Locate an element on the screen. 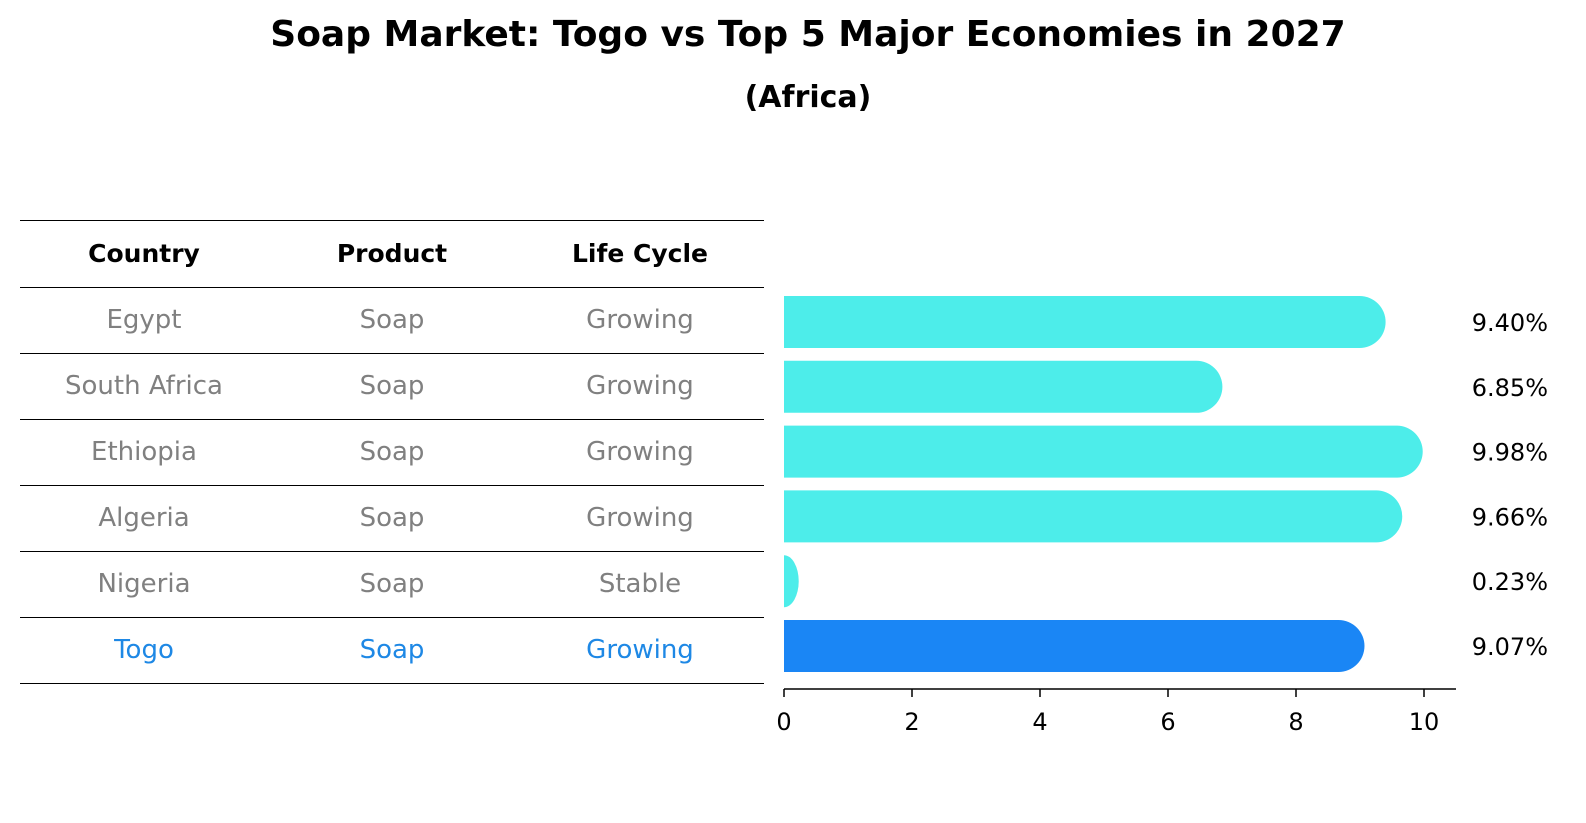 The image size is (1586, 823). x-tick-label: 6 is located at coordinates (1167, 722).